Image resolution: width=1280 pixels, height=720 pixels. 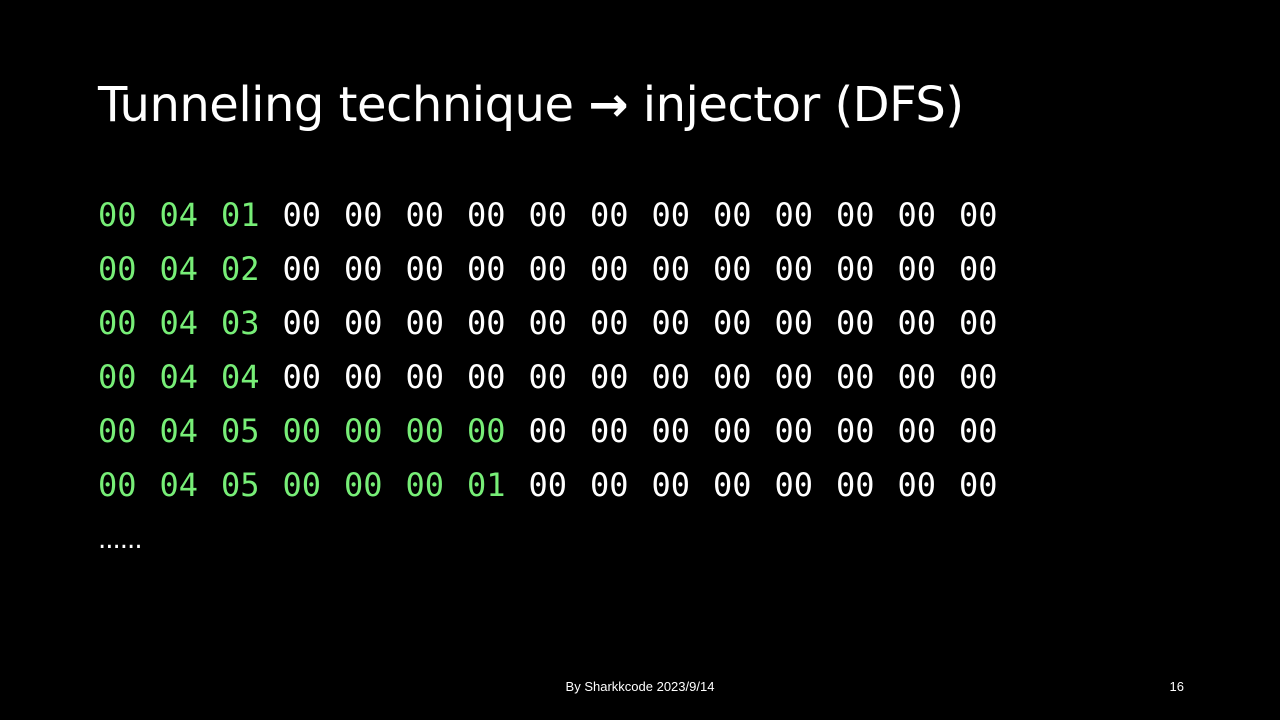 What do you see at coordinates (608, 105) in the screenshot?
I see `right-arrow-icon: →` at bounding box center [608, 105].